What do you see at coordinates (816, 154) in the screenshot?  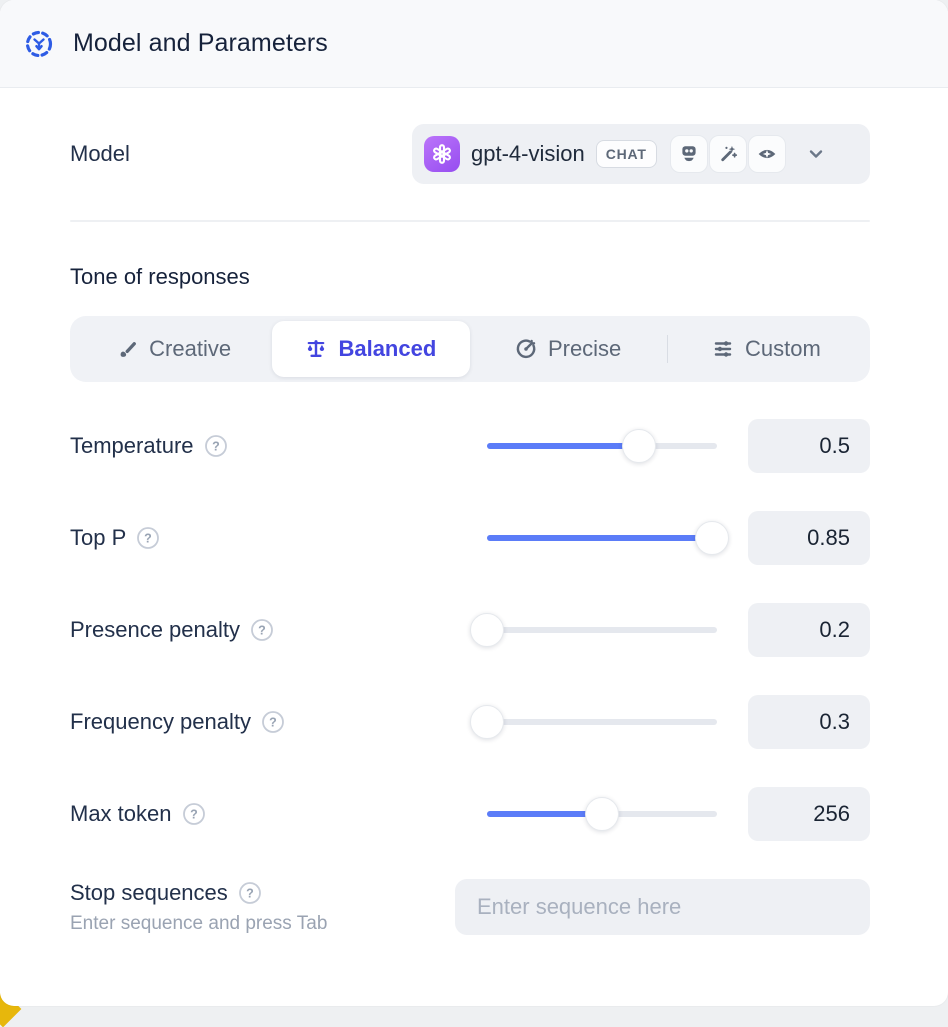 I see `chevron-down-icon` at bounding box center [816, 154].